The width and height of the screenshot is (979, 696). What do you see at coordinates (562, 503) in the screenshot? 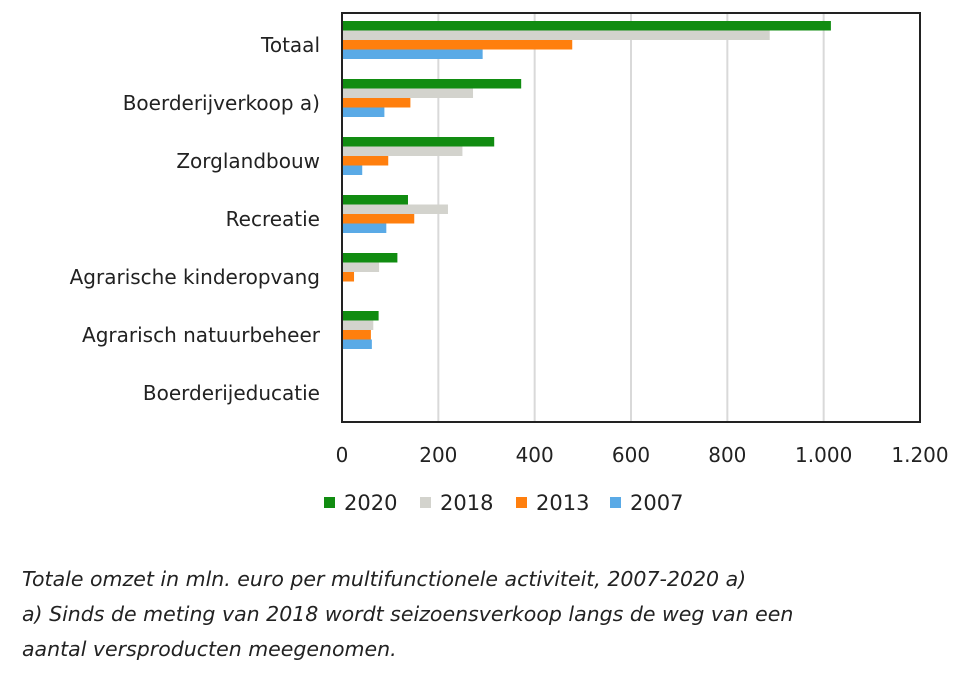
I see `legend-label: 2013` at bounding box center [562, 503].